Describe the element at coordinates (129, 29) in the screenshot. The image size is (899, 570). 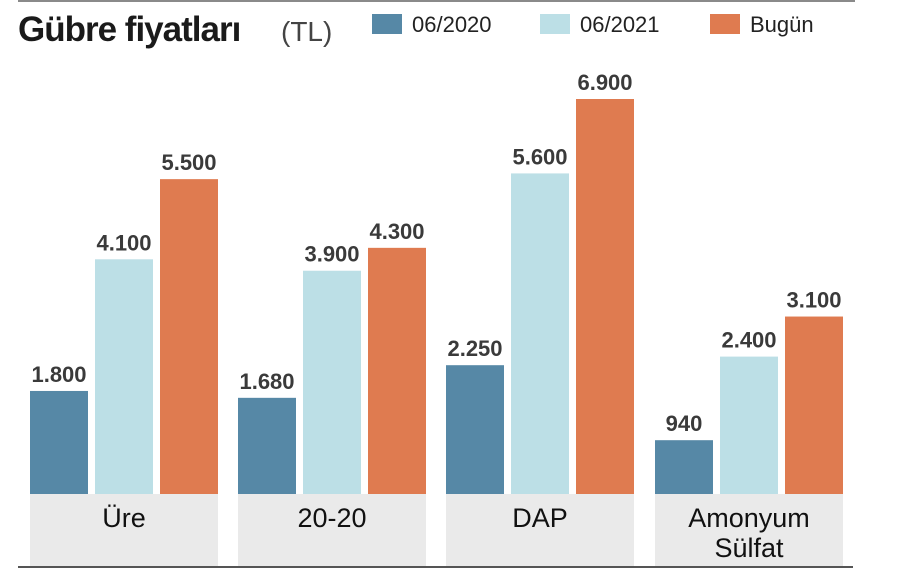
I see `chart-title: Gübre fiyatları` at that location.